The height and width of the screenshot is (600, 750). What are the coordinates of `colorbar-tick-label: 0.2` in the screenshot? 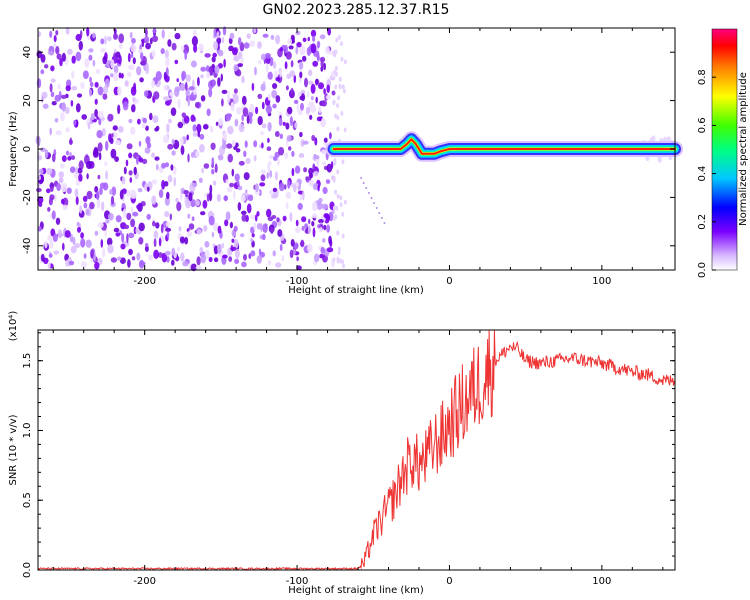 It's located at (702, 222).